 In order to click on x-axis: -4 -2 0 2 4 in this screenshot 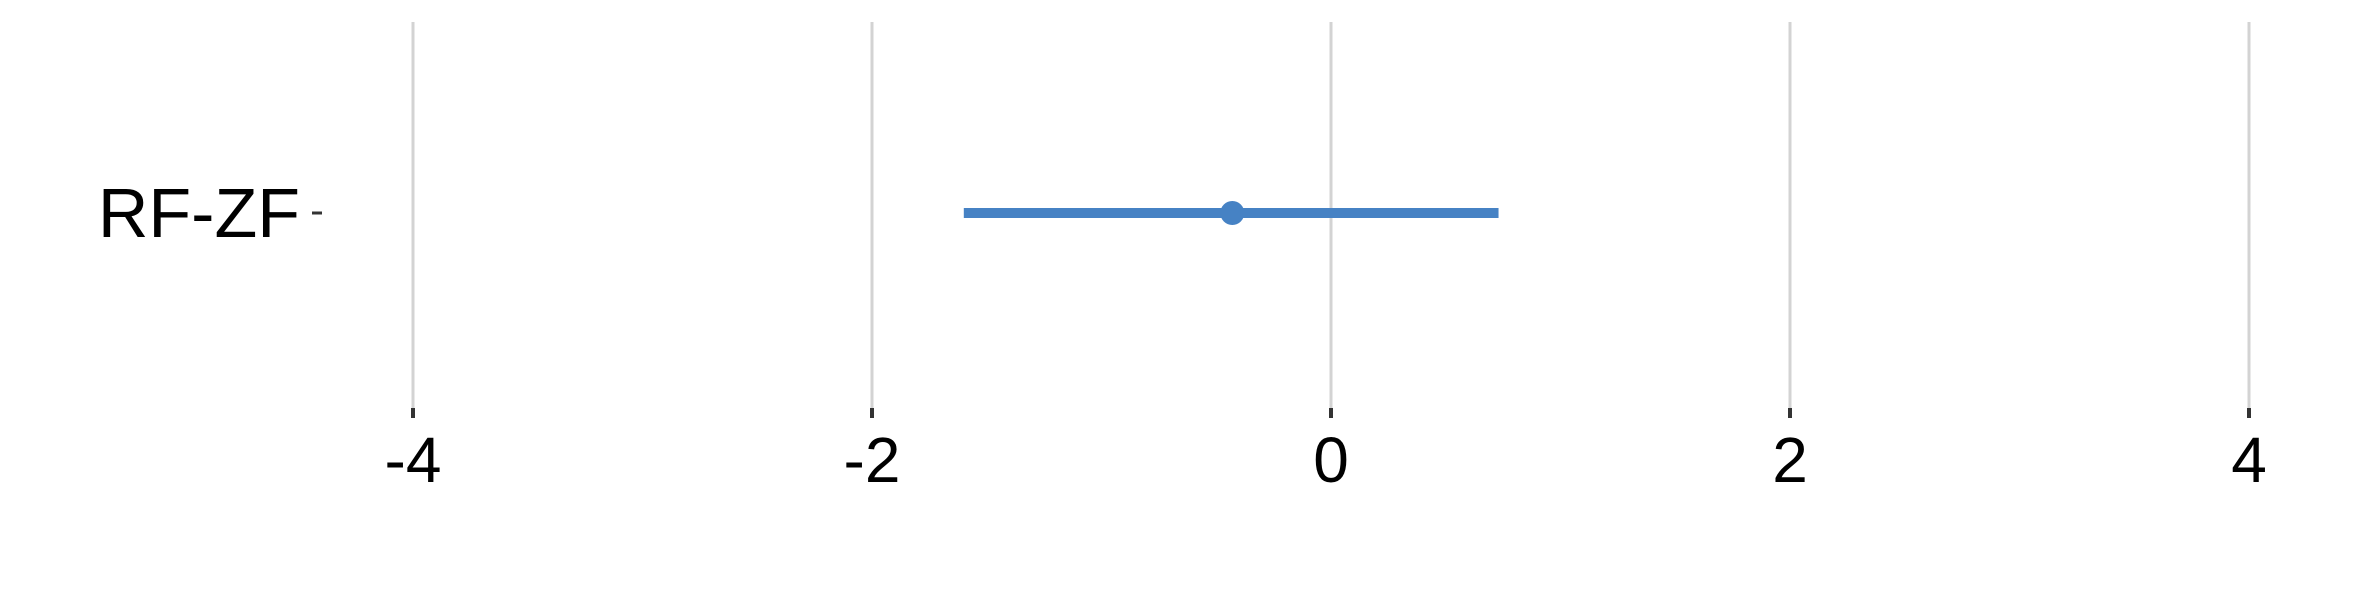, I will do `click(1326, 452)`.